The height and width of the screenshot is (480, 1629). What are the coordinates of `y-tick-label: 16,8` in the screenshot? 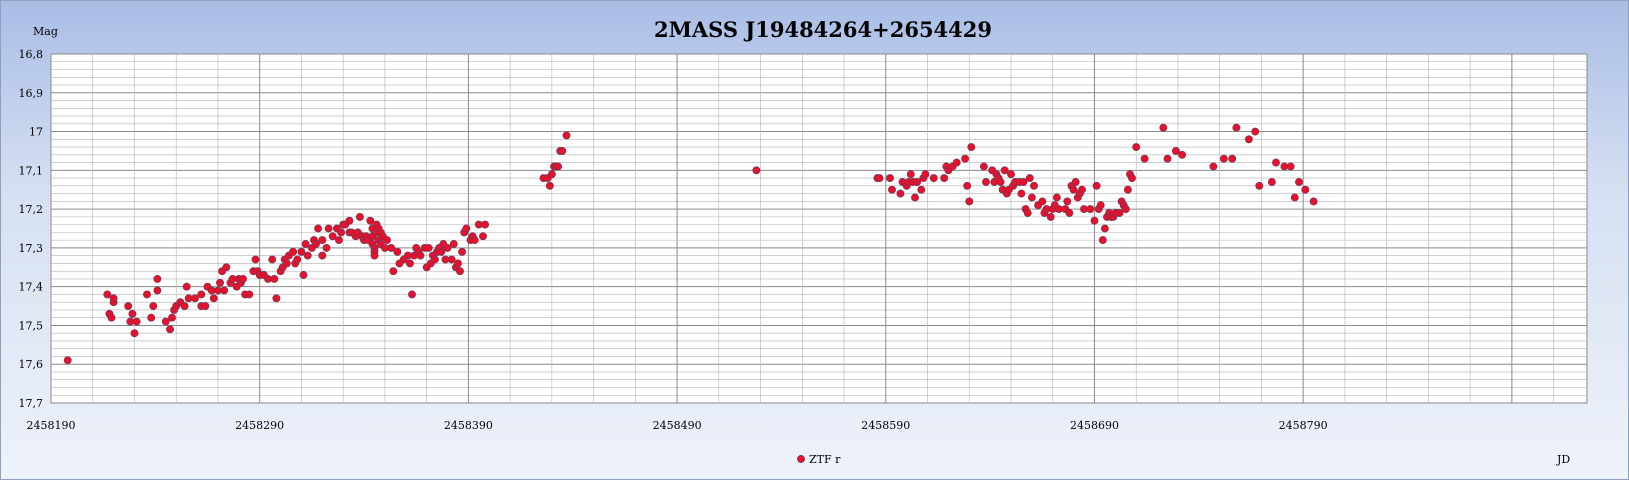 It's located at (31, 54).